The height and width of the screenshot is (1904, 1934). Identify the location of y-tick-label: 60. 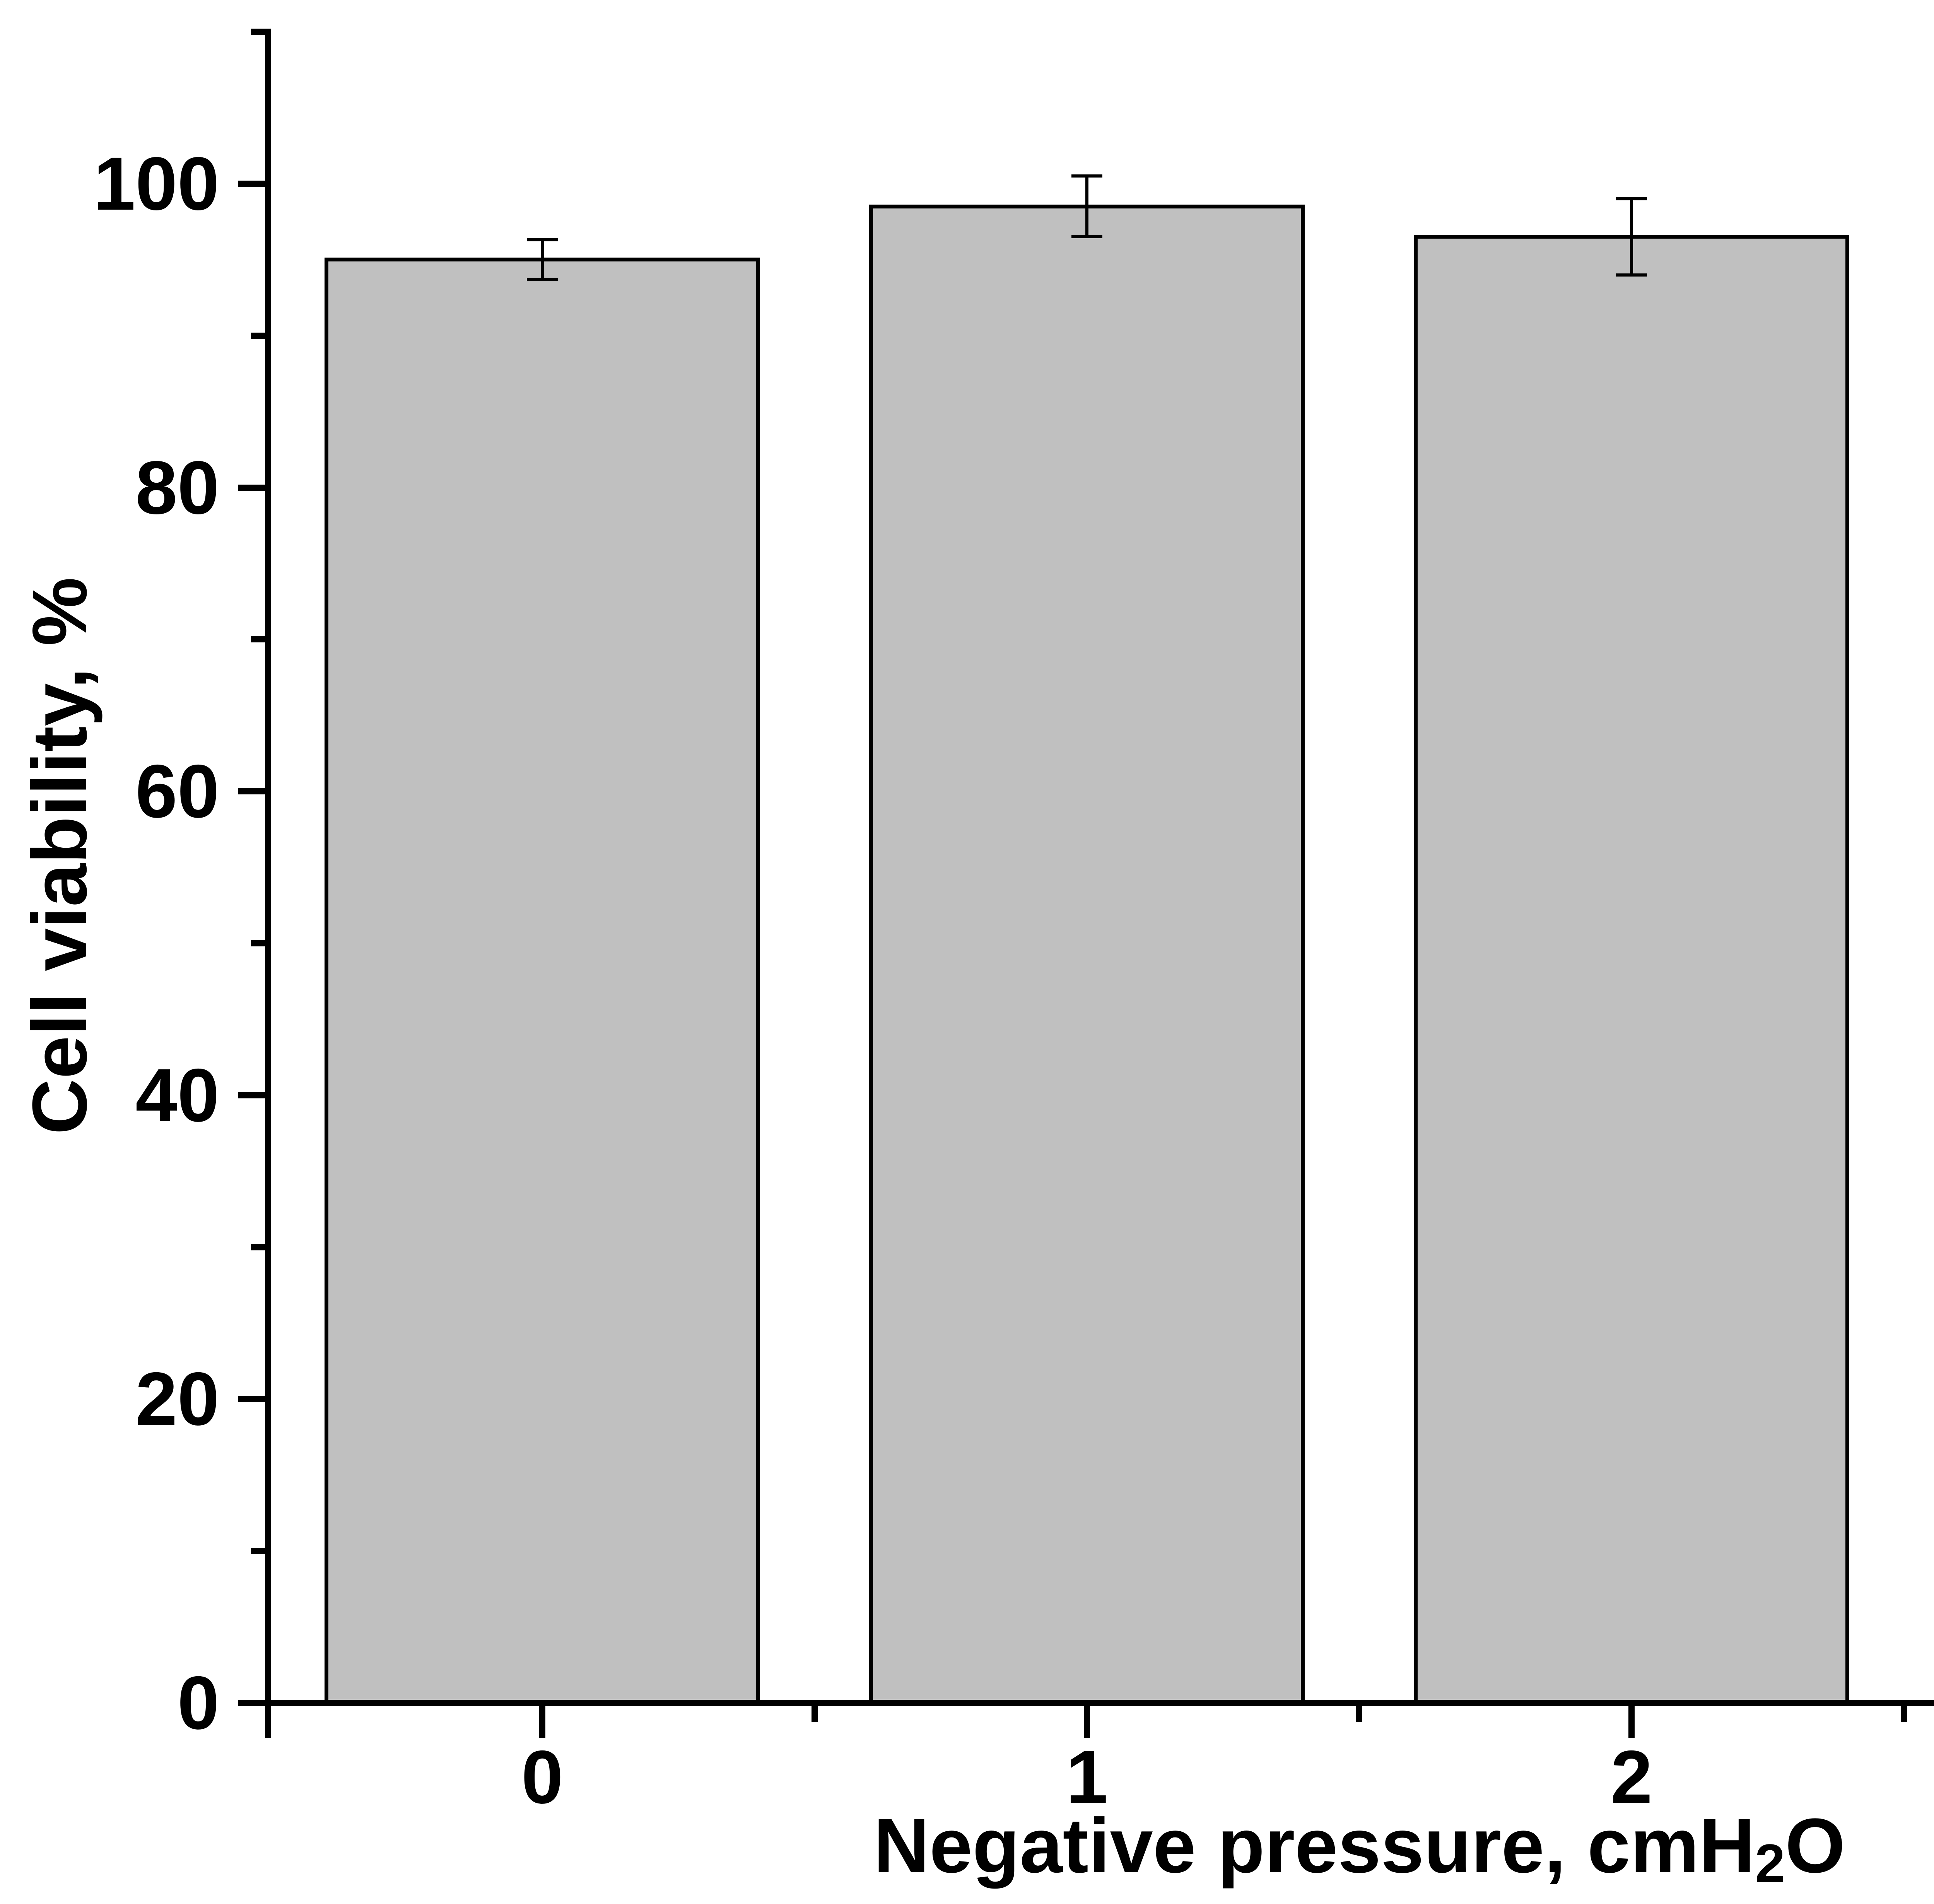
(177, 791).